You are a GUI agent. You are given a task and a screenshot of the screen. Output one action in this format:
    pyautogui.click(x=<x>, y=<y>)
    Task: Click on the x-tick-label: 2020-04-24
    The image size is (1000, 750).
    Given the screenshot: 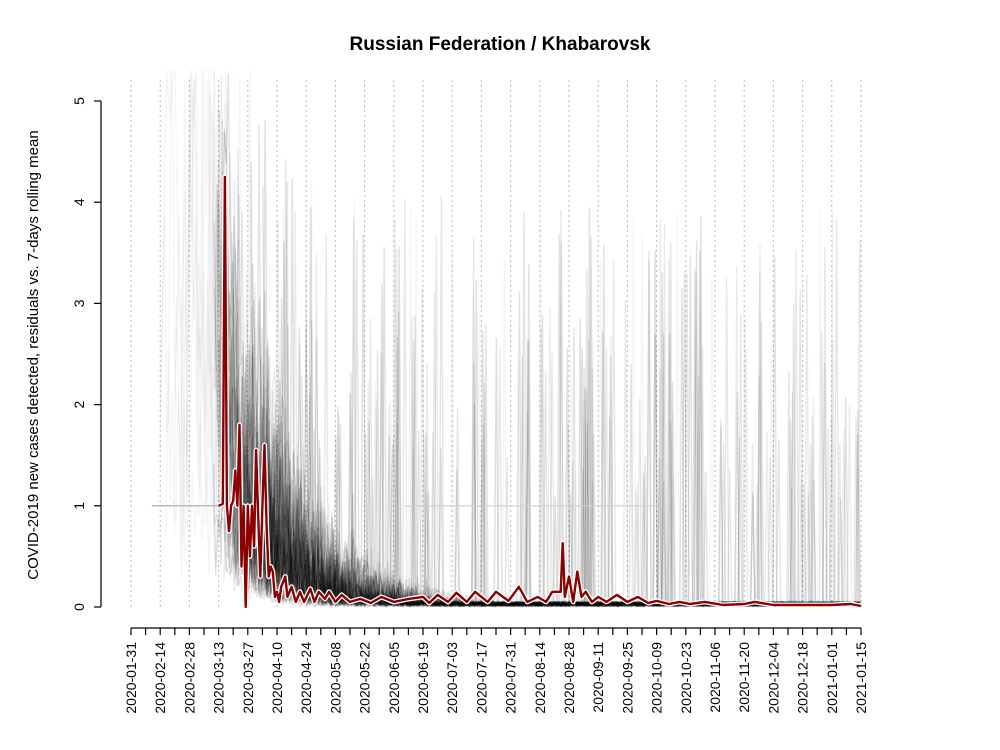 What is the action you would take?
    pyautogui.click(x=306, y=678)
    